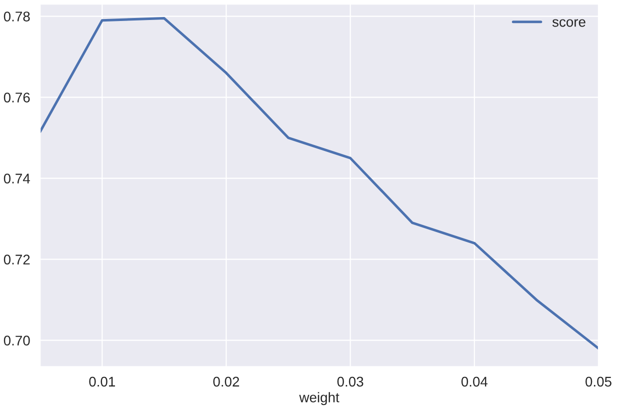 The width and height of the screenshot is (617, 412). I want to click on y-tick-label: 0.70, so click(17, 341).